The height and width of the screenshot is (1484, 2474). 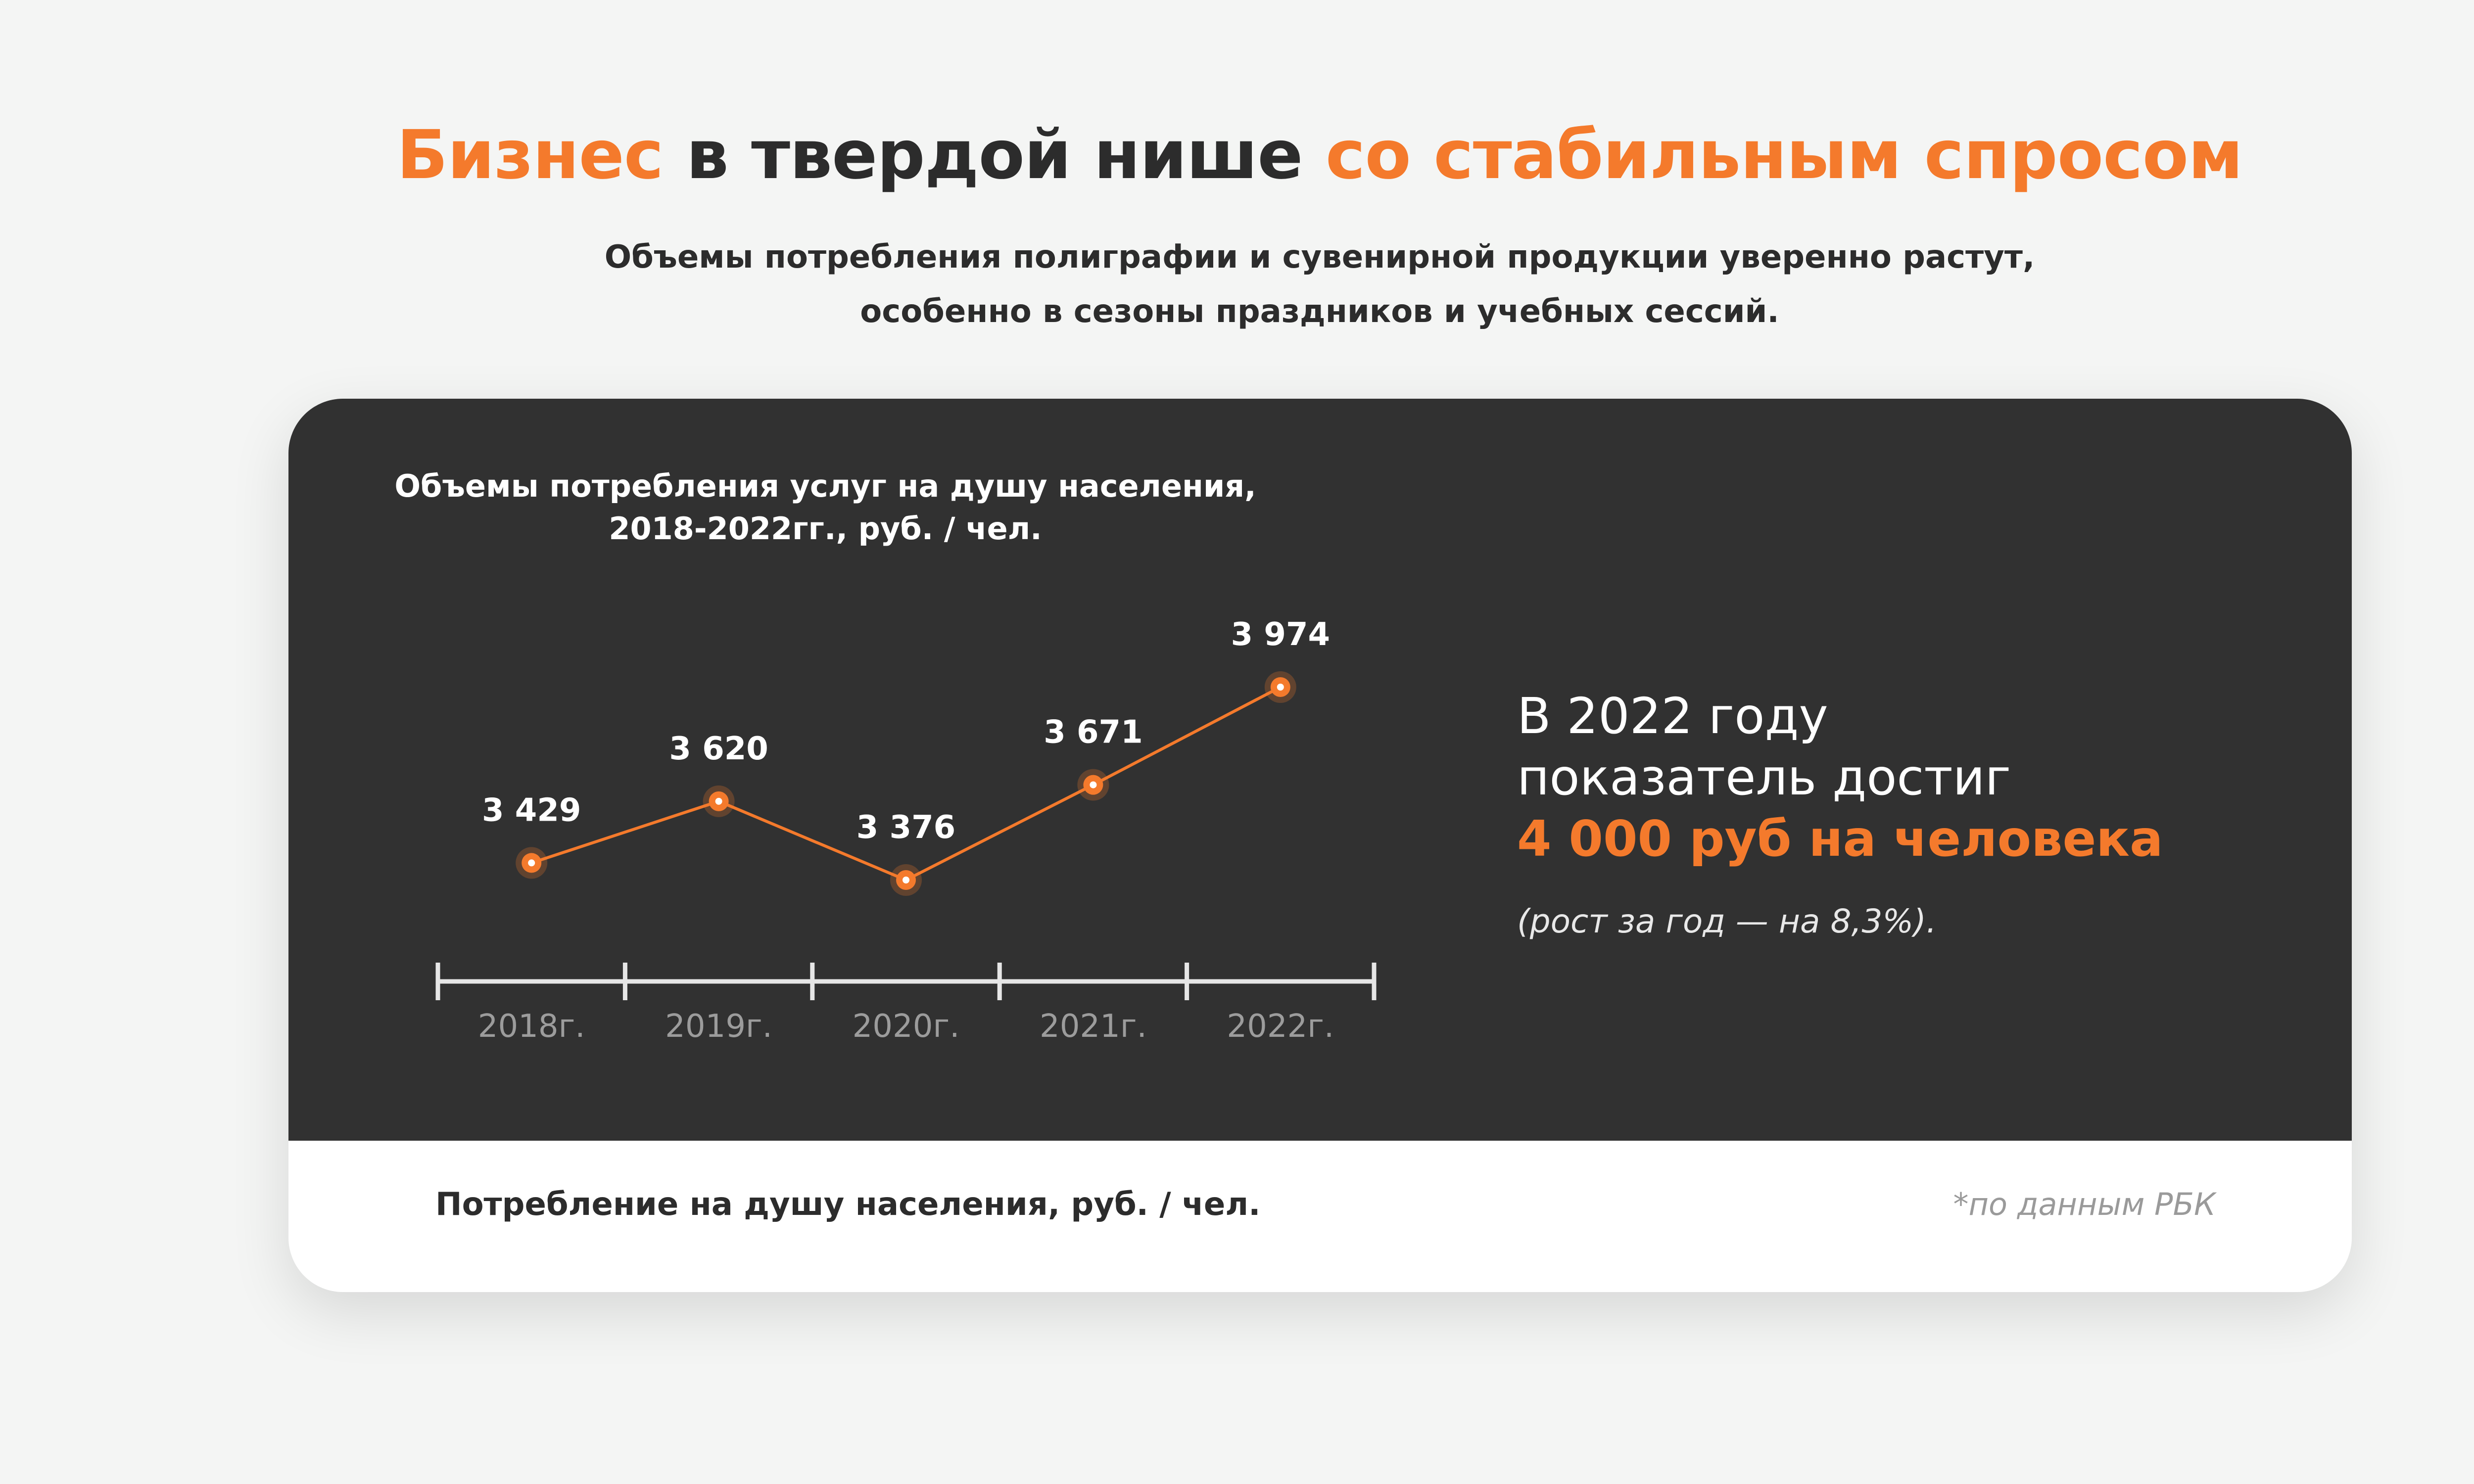 I want to click on data-label: 3 671, so click(x=1093, y=732).